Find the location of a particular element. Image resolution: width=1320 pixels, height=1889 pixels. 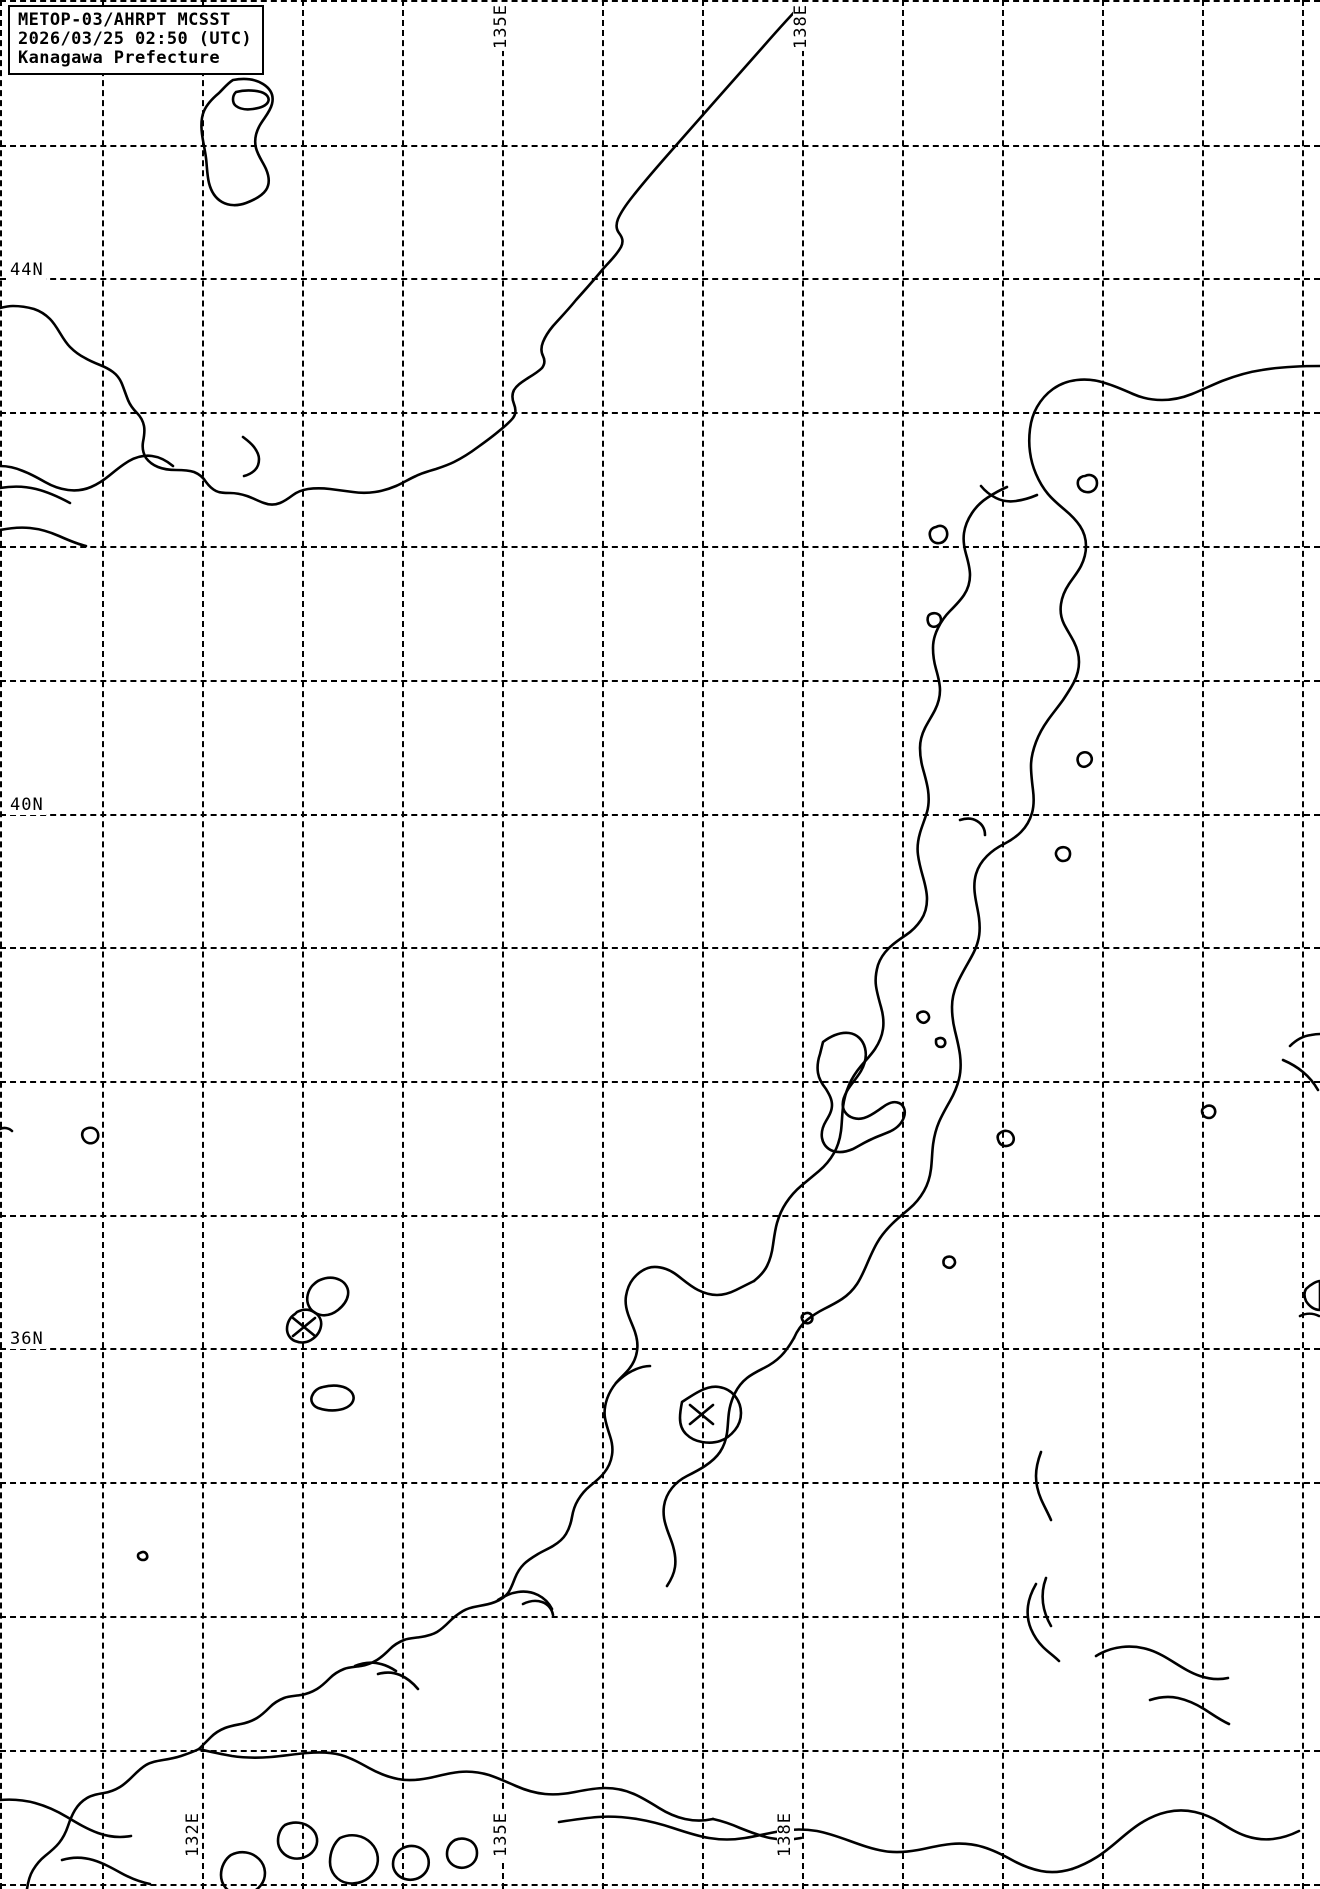

islet-d is located at coordinates (934, 620).